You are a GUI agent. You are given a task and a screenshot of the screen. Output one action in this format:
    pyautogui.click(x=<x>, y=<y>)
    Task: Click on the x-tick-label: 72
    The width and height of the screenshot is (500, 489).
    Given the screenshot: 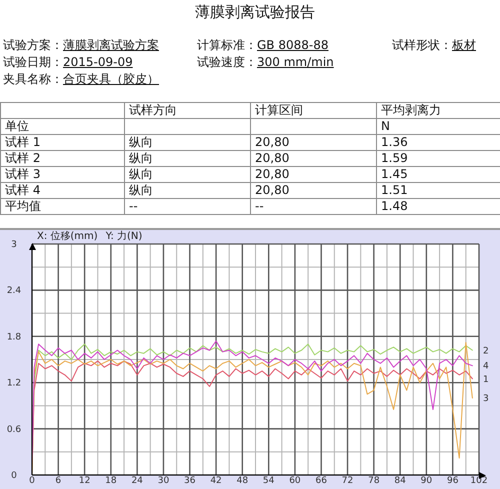 What is the action you would take?
    pyautogui.click(x=348, y=481)
    